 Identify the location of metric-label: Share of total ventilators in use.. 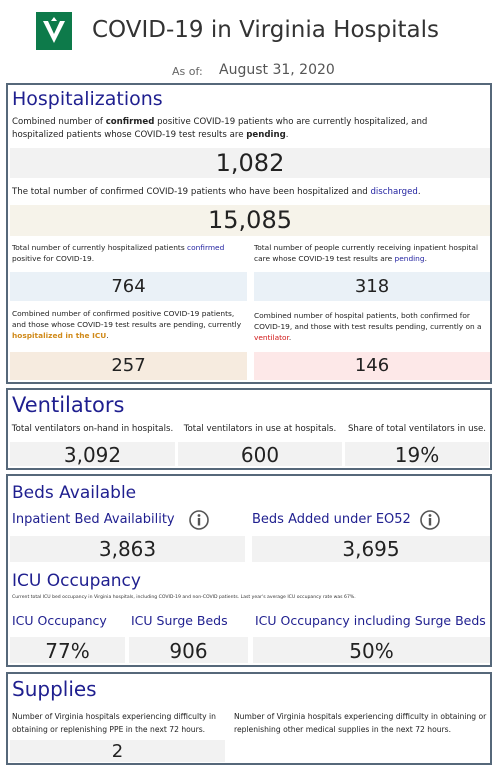
(417, 429).